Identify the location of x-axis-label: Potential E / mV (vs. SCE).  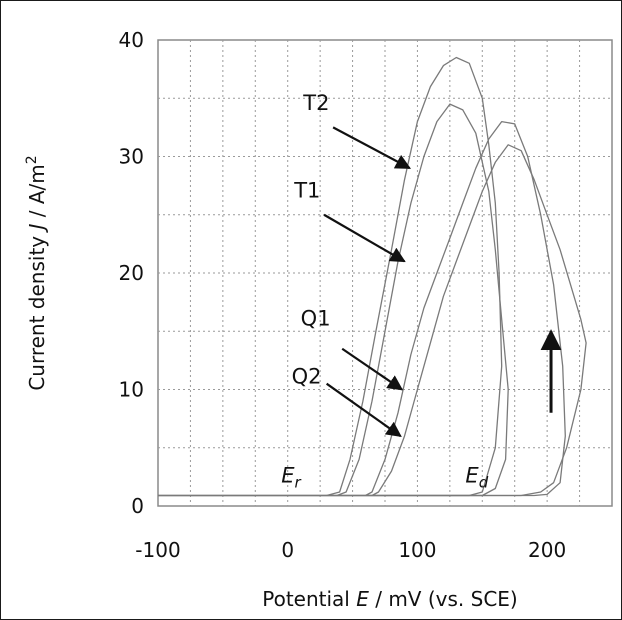
(389, 599).